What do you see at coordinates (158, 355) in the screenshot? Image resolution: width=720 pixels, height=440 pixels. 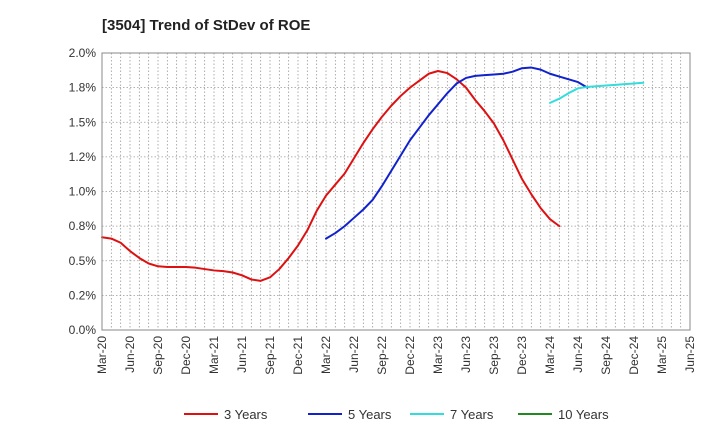 I see `x-tick-label: Sep-20` at bounding box center [158, 355].